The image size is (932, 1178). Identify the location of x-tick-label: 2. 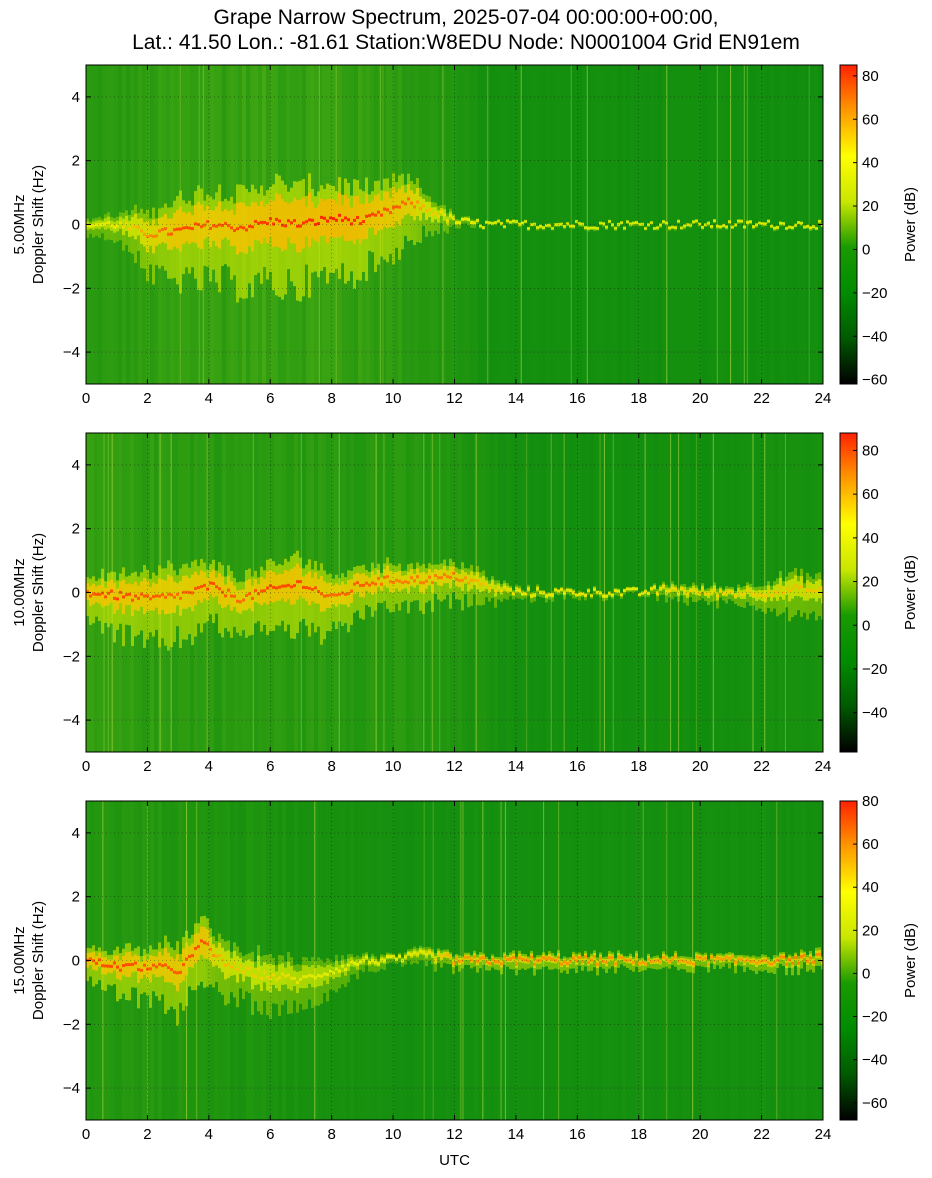
(147, 398).